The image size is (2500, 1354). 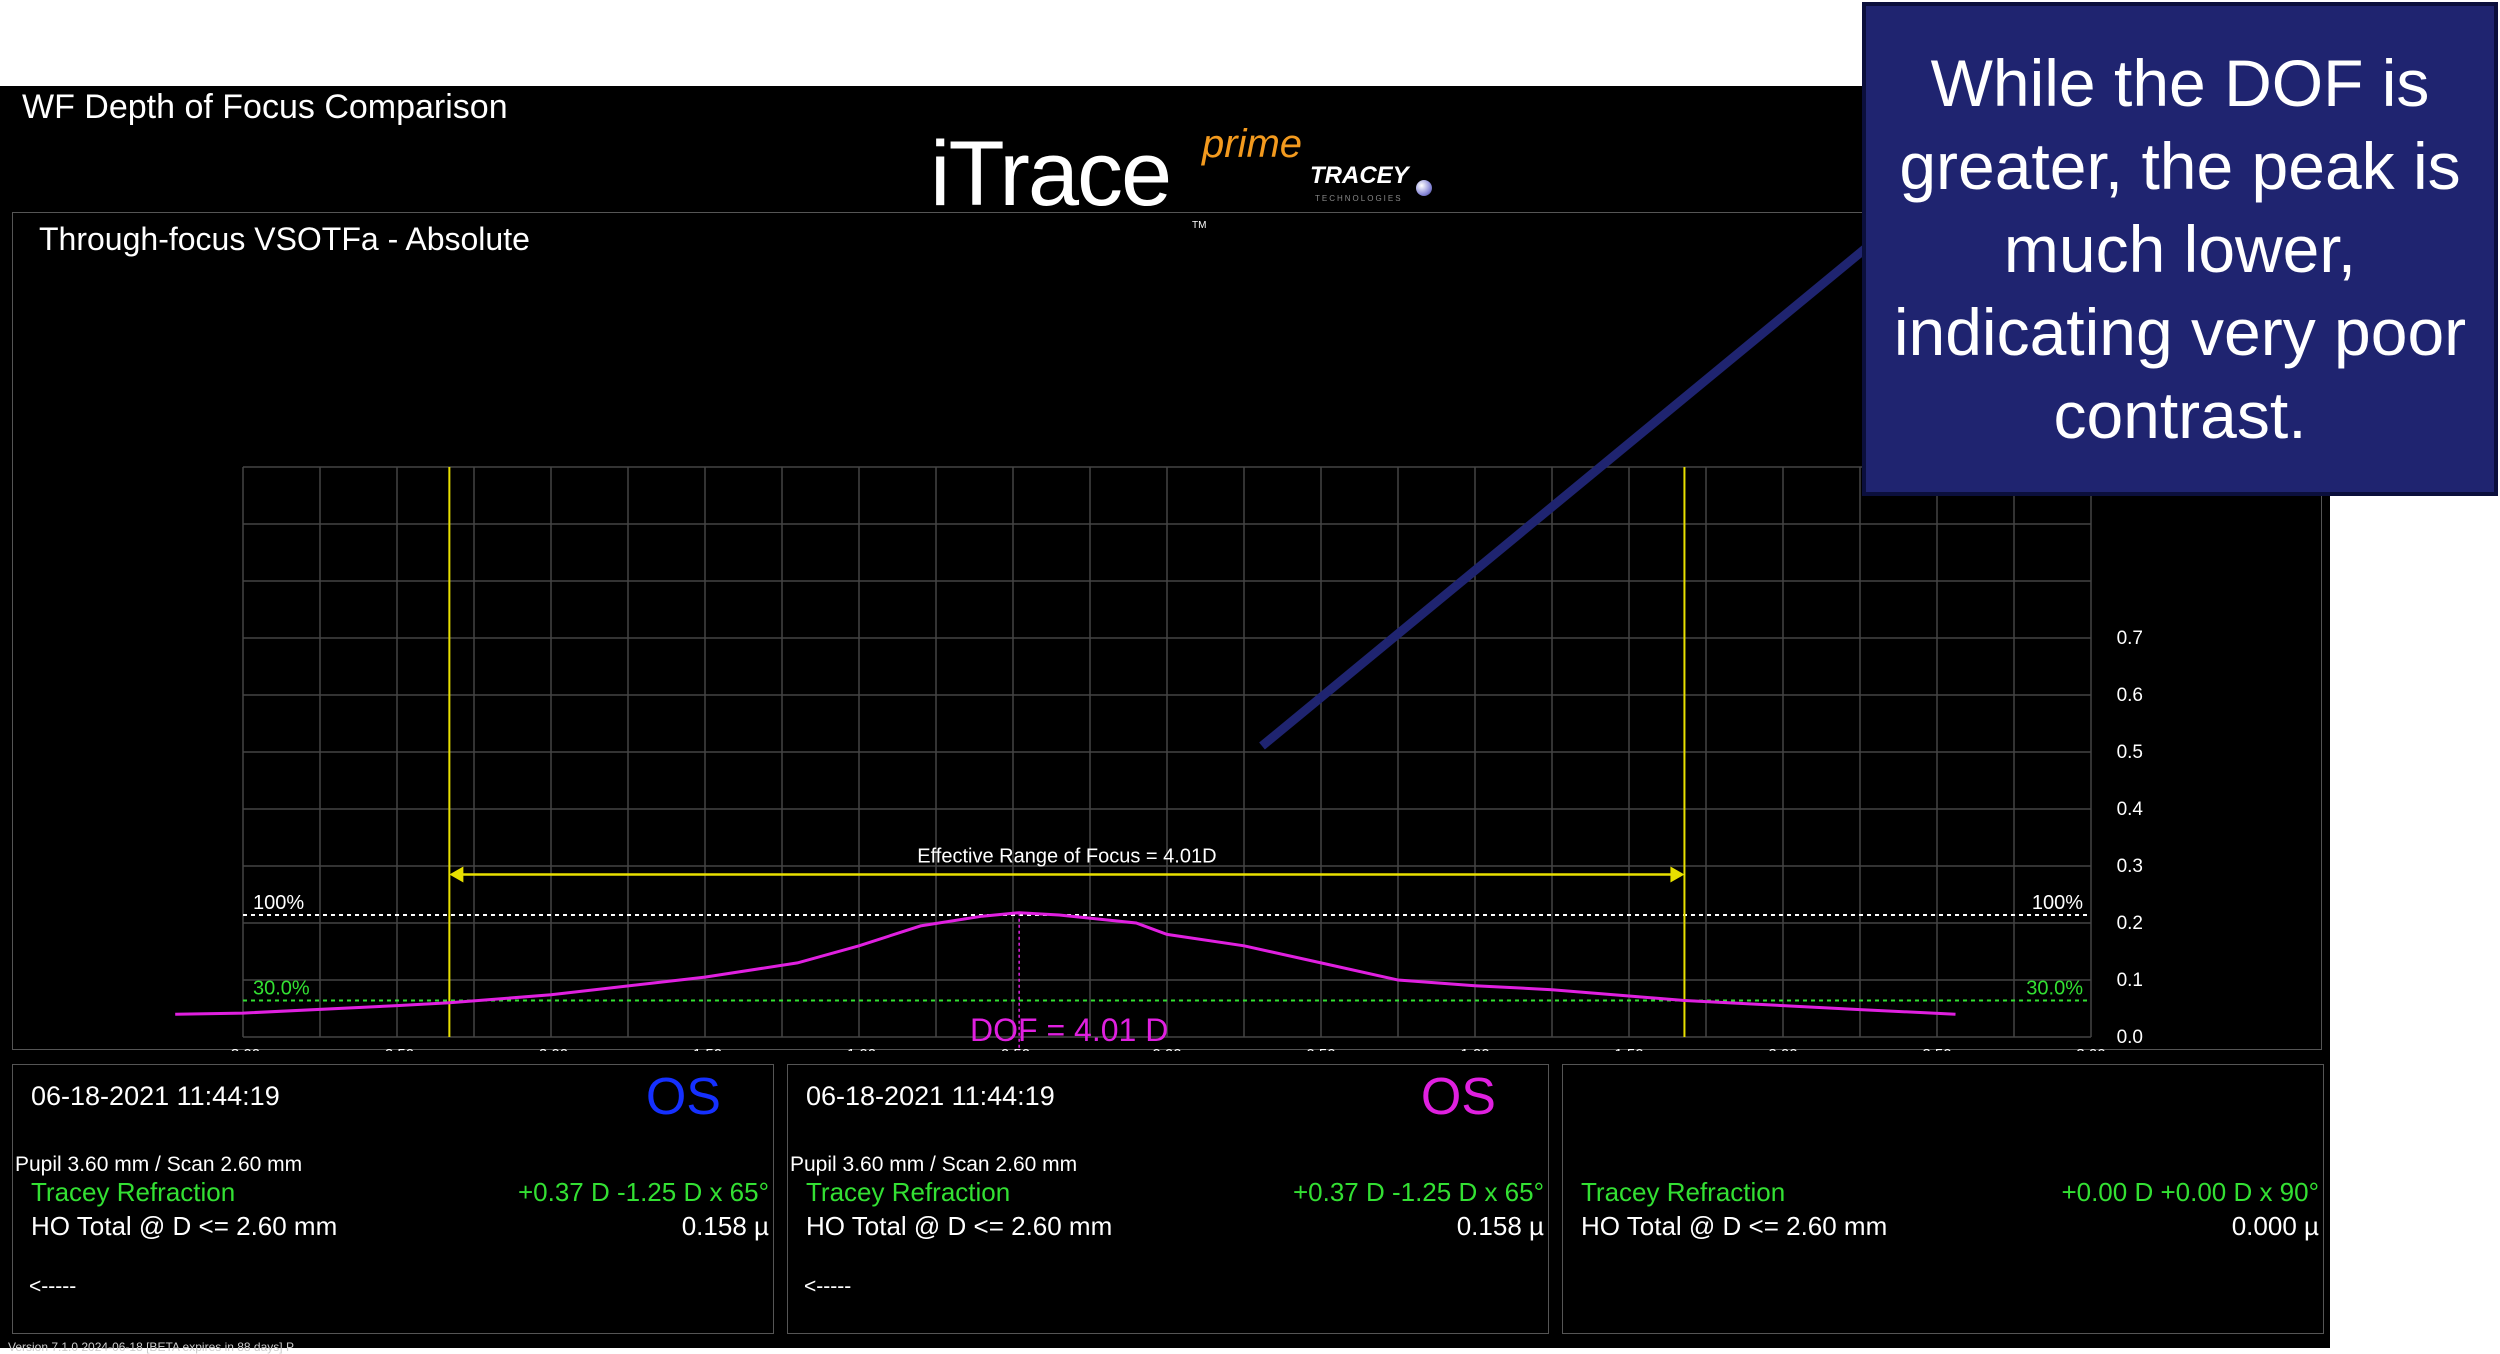 What do you see at coordinates (284, 239) in the screenshot?
I see `chart-title: Through-focus VSOTFa - Absolute` at bounding box center [284, 239].